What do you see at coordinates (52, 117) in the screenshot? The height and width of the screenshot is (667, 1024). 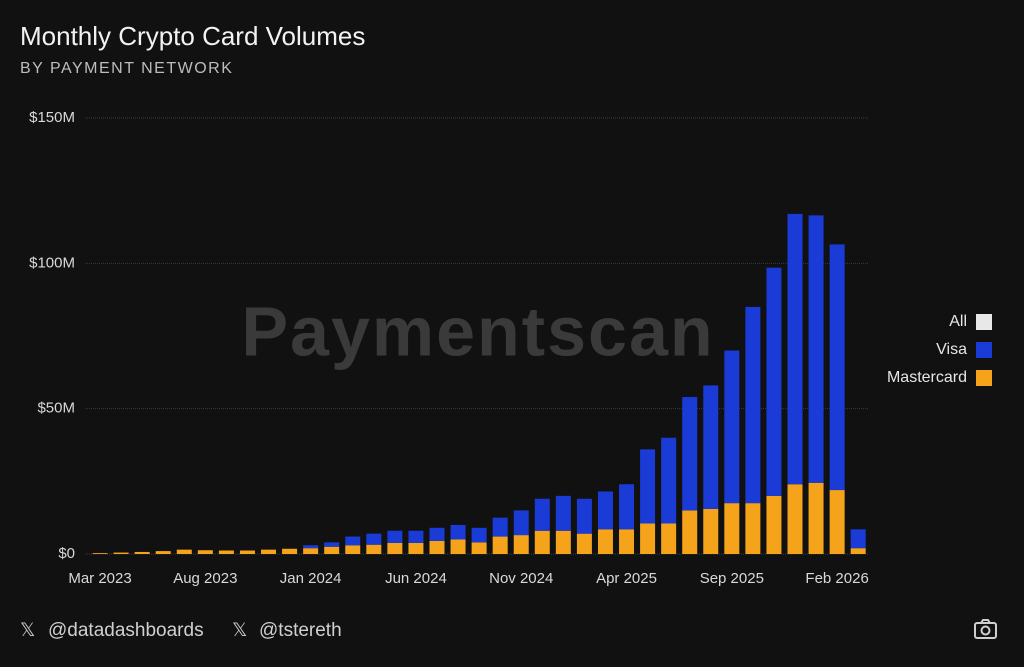 I see `y-tick-label: $150M` at bounding box center [52, 117].